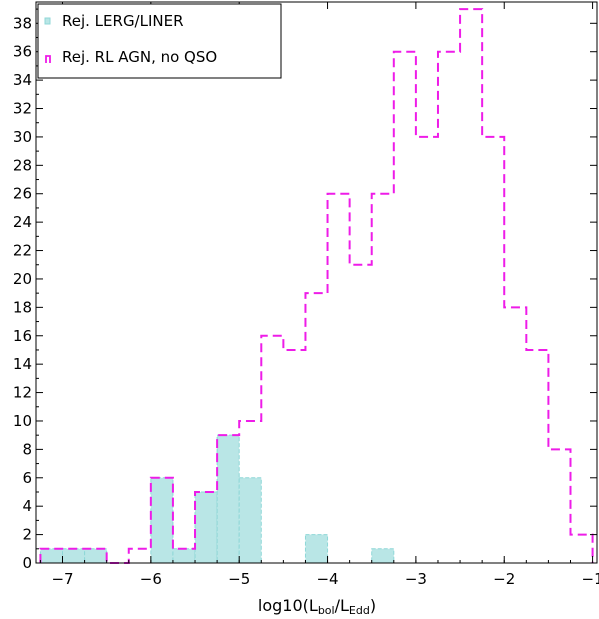 The image size is (599, 619). Describe the element at coordinates (27, 506) in the screenshot. I see `y-tick-label: 4` at that location.